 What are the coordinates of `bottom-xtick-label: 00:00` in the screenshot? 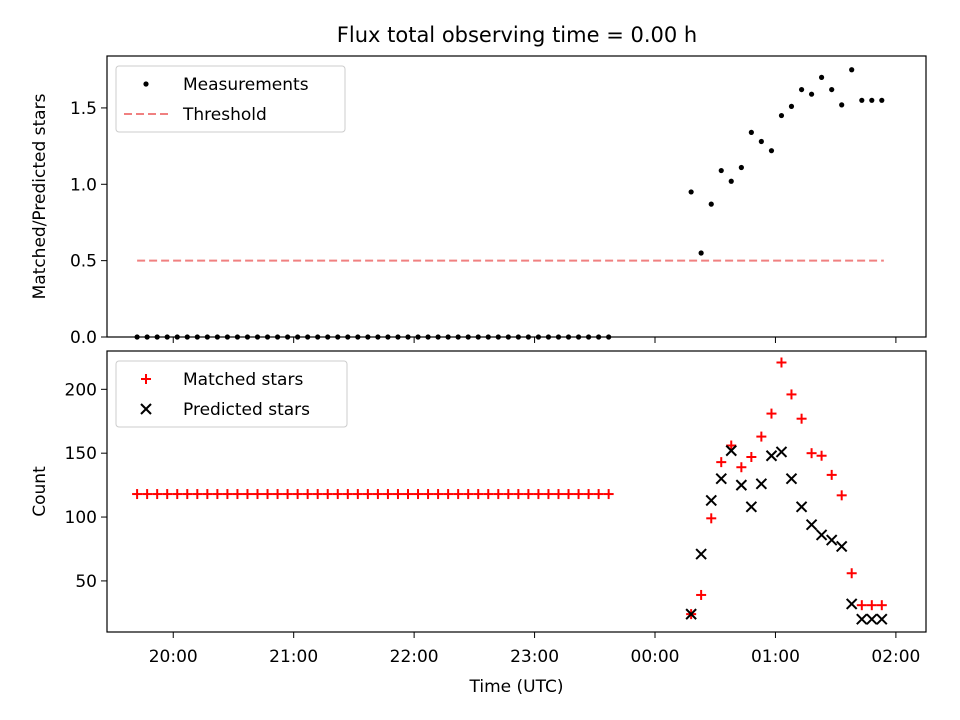 It's located at (655, 657).